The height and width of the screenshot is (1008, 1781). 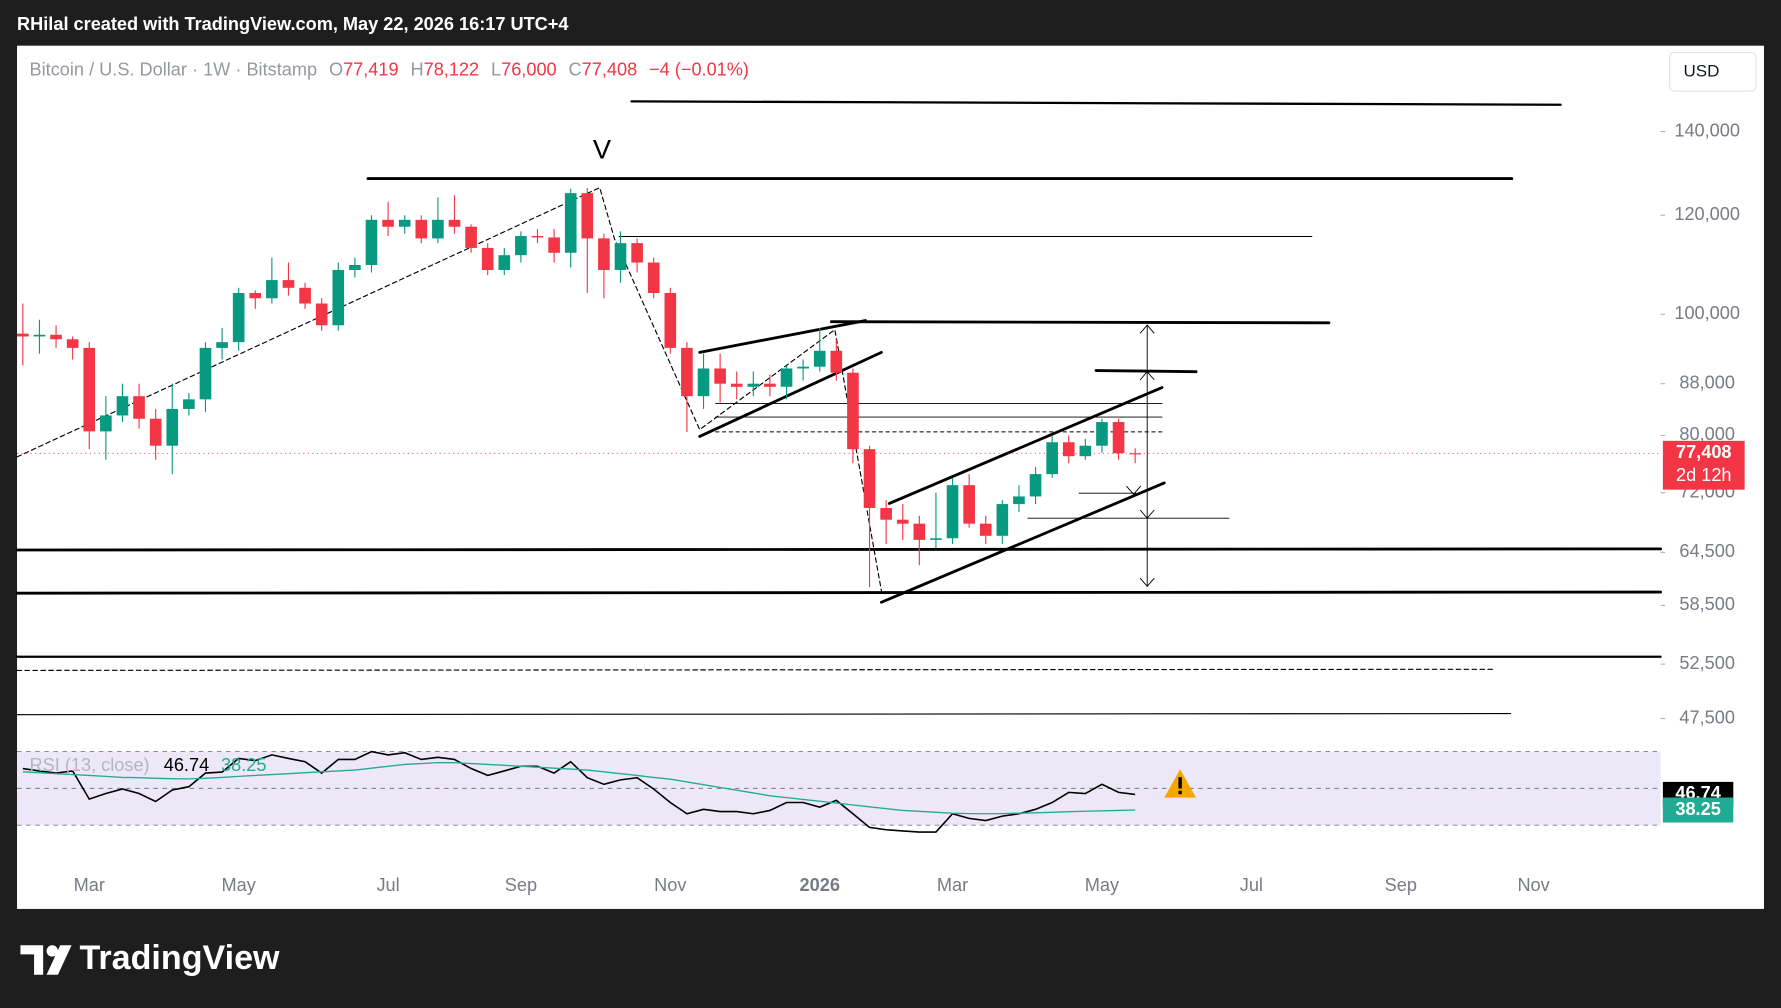 What do you see at coordinates (1707, 663) in the screenshot?
I see `y-tick-label: 52,500` at bounding box center [1707, 663].